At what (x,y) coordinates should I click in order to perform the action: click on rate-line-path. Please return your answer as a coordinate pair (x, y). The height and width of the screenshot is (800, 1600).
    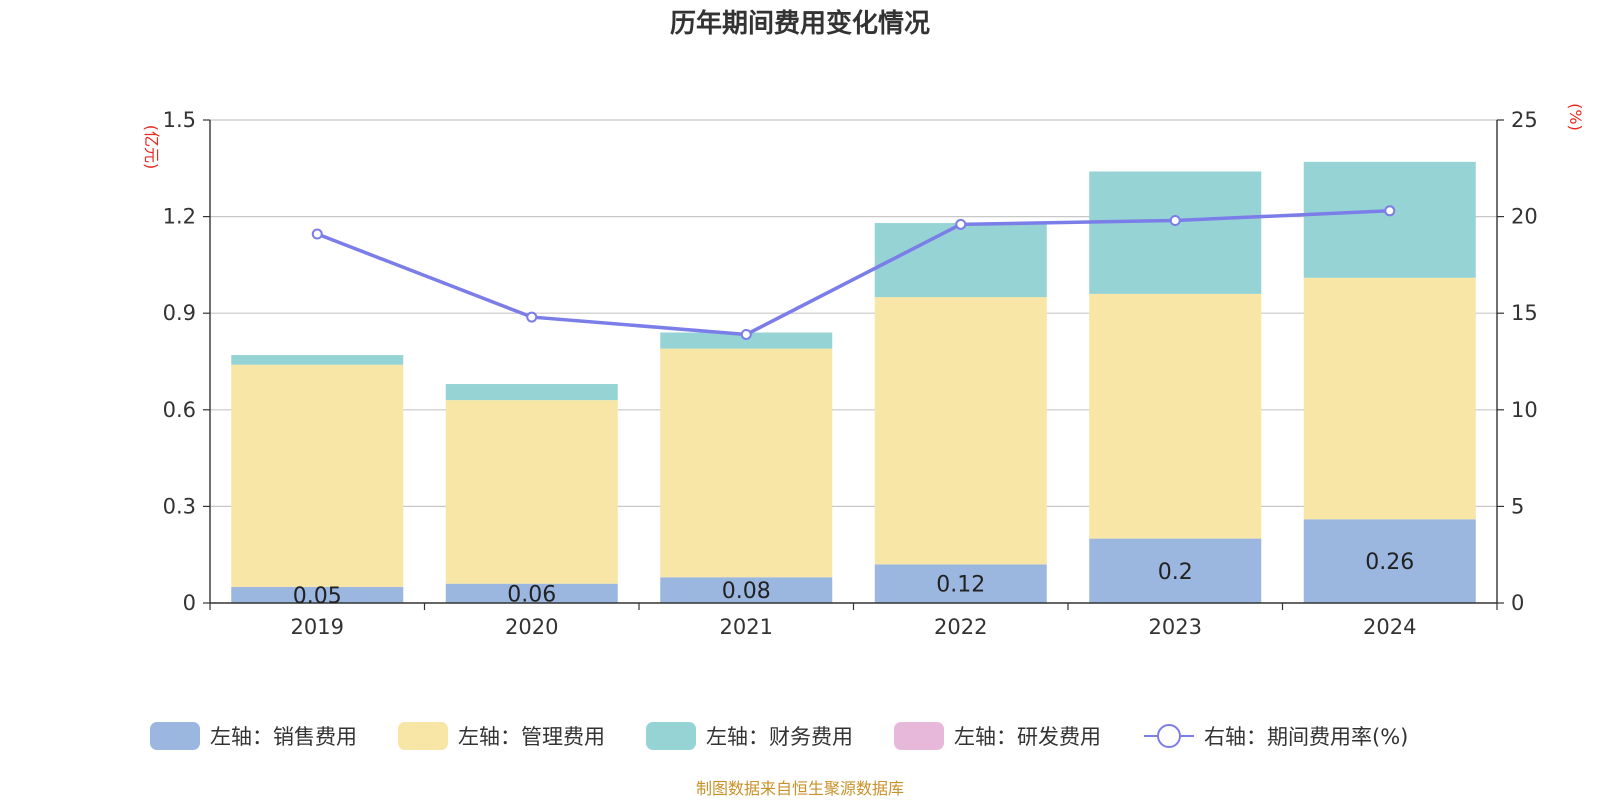
    Looking at the image, I should click on (853, 273).